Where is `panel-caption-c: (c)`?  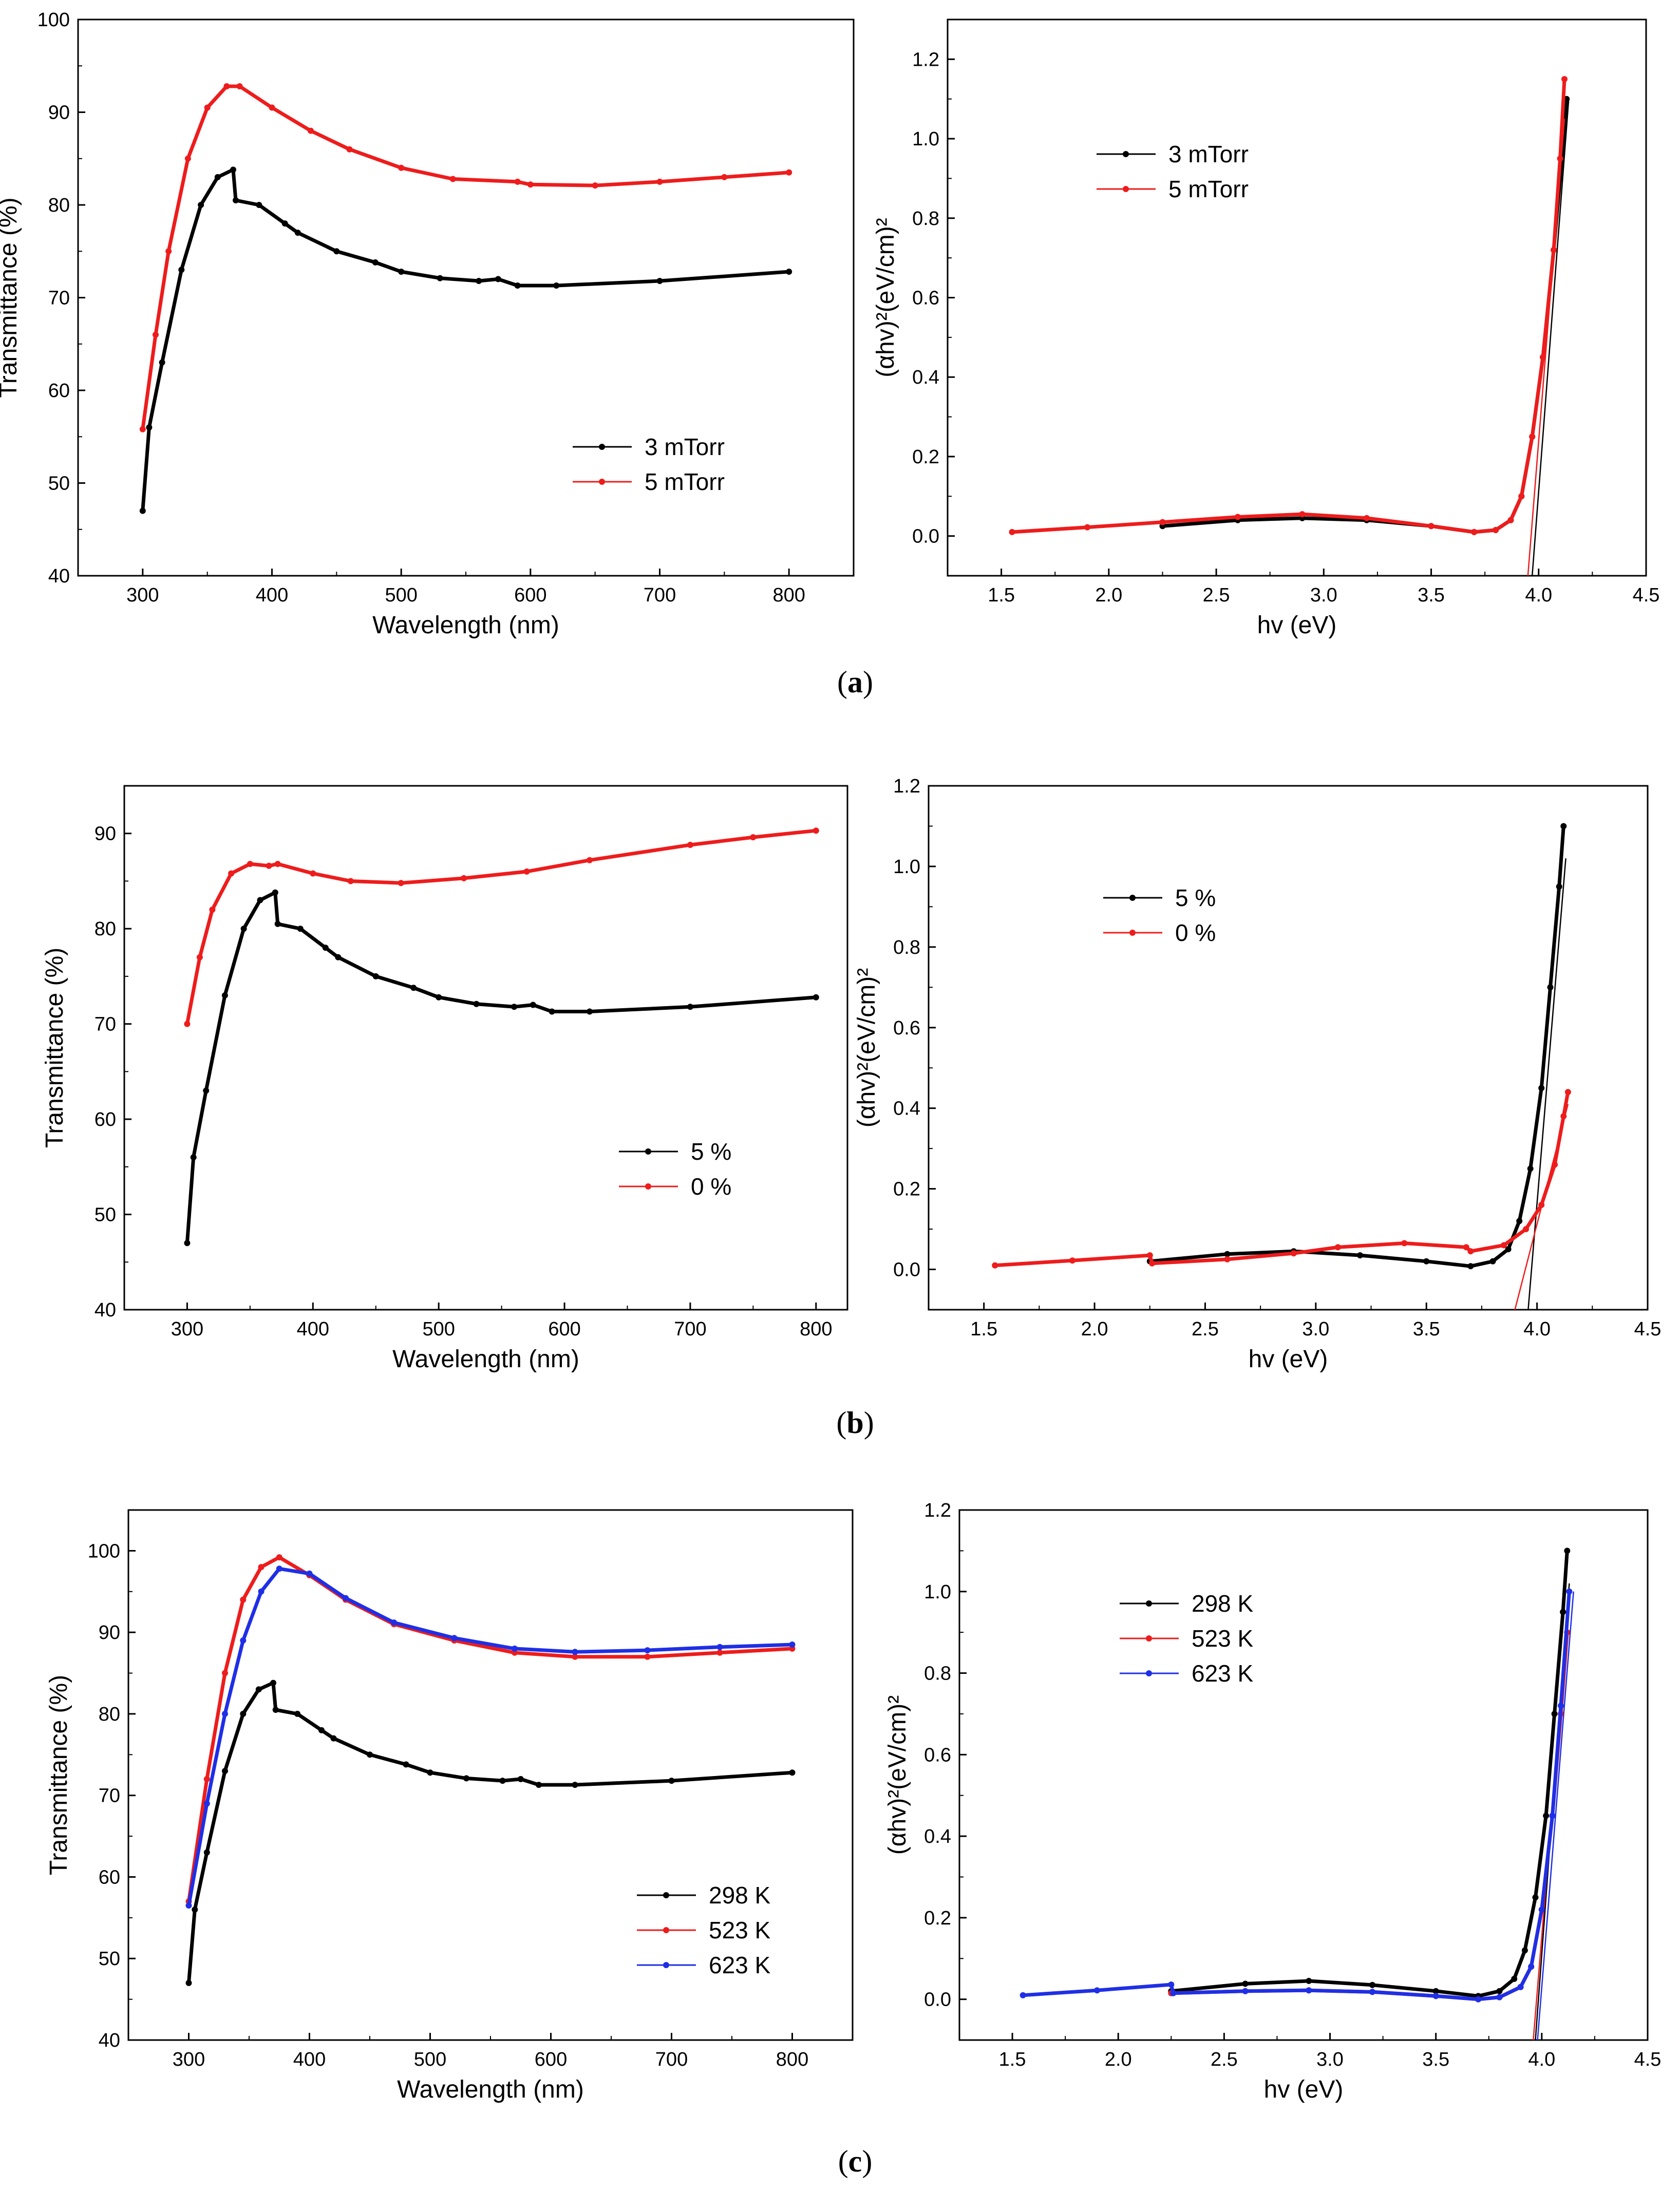
panel-caption-c: (c) is located at coordinates (855, 2161).